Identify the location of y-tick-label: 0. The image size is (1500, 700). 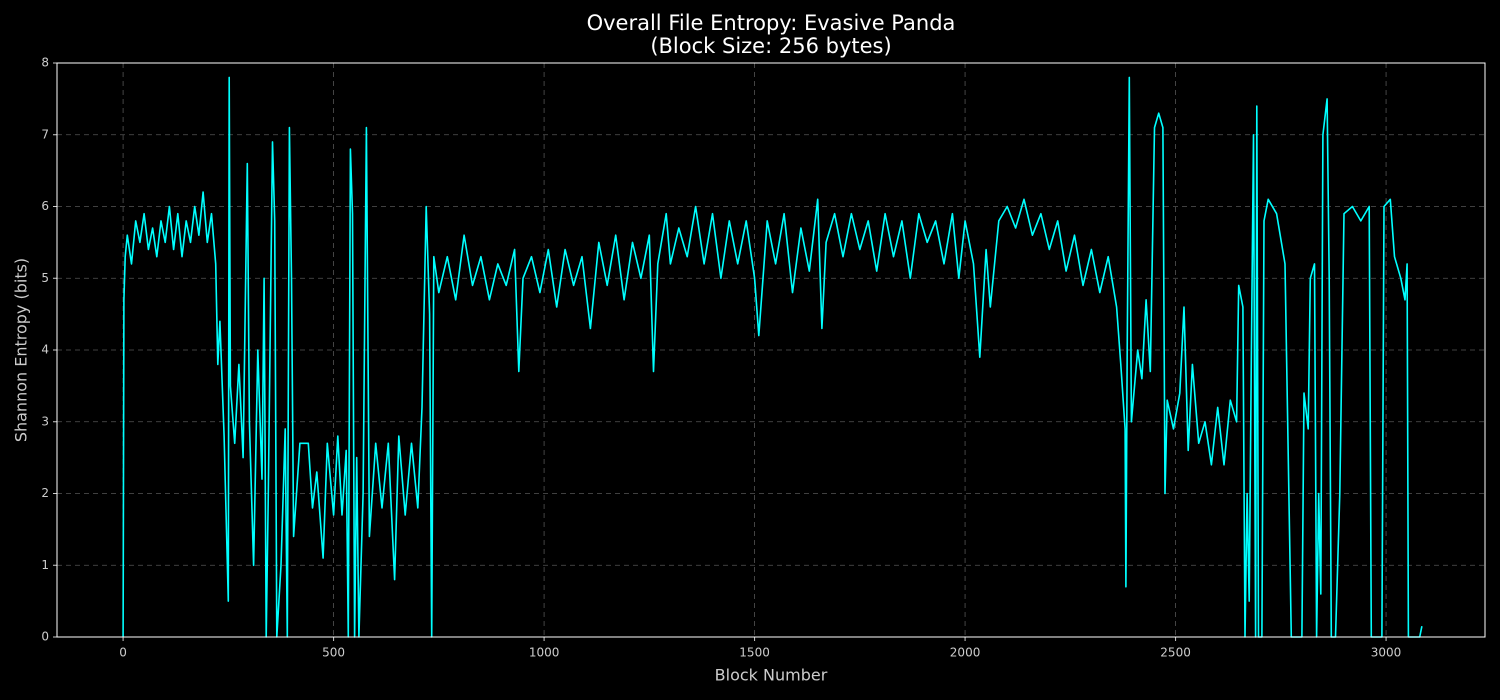
(45, 637).